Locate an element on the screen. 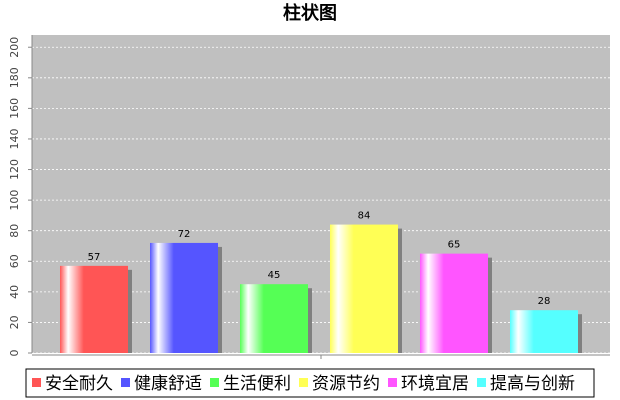 The width and height of the screenshot is (620, 400). legend-label: 安全耐久 is located at coordinates (79, 384).